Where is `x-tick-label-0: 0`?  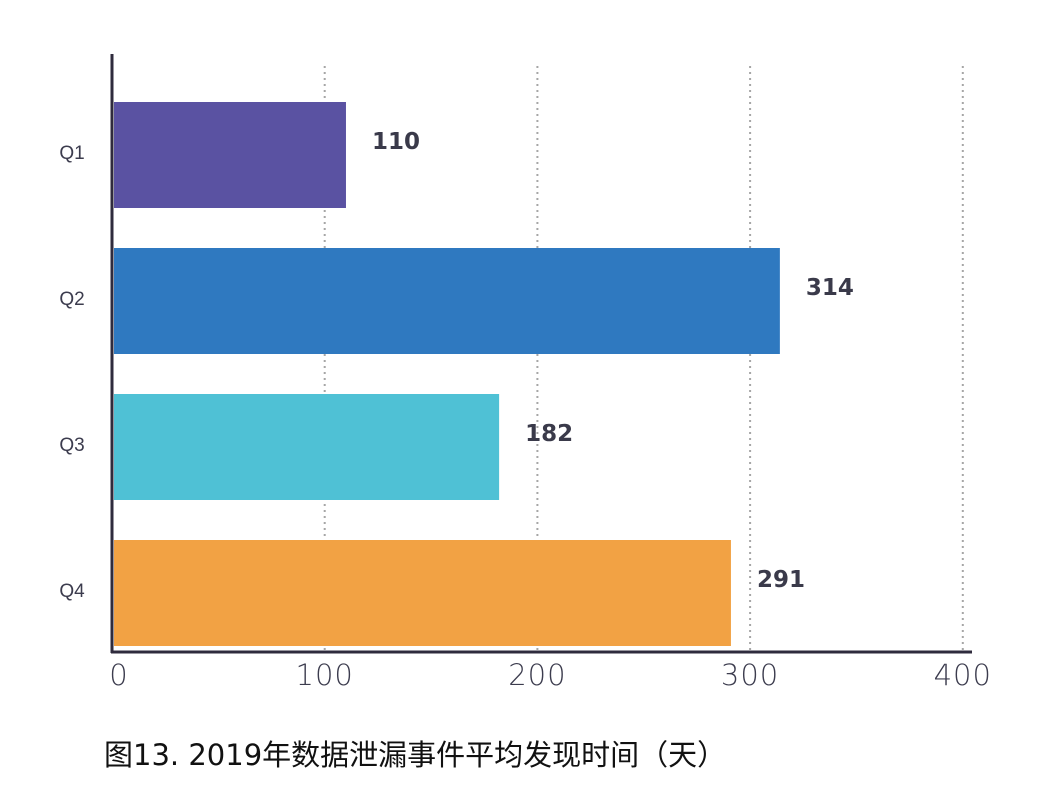 x-tick-label-0: 0 is located at coordinates (118, 675).